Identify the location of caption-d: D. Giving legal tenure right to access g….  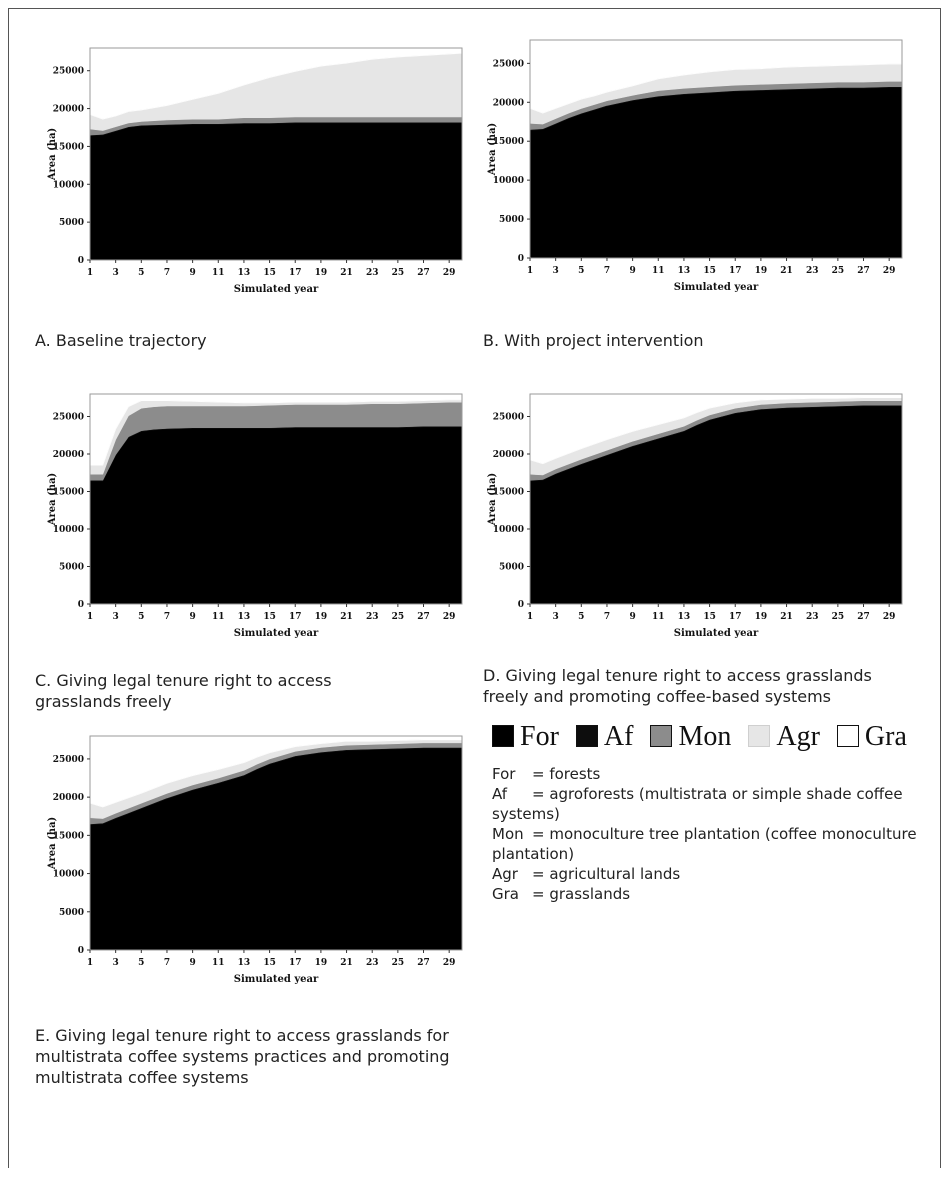
(677, 686).